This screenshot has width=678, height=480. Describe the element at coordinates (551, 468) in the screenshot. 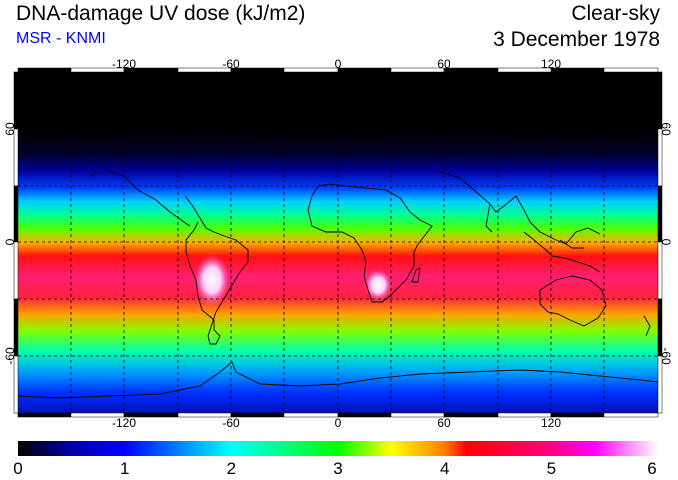

I see `colorbar-label: 5` at that location.